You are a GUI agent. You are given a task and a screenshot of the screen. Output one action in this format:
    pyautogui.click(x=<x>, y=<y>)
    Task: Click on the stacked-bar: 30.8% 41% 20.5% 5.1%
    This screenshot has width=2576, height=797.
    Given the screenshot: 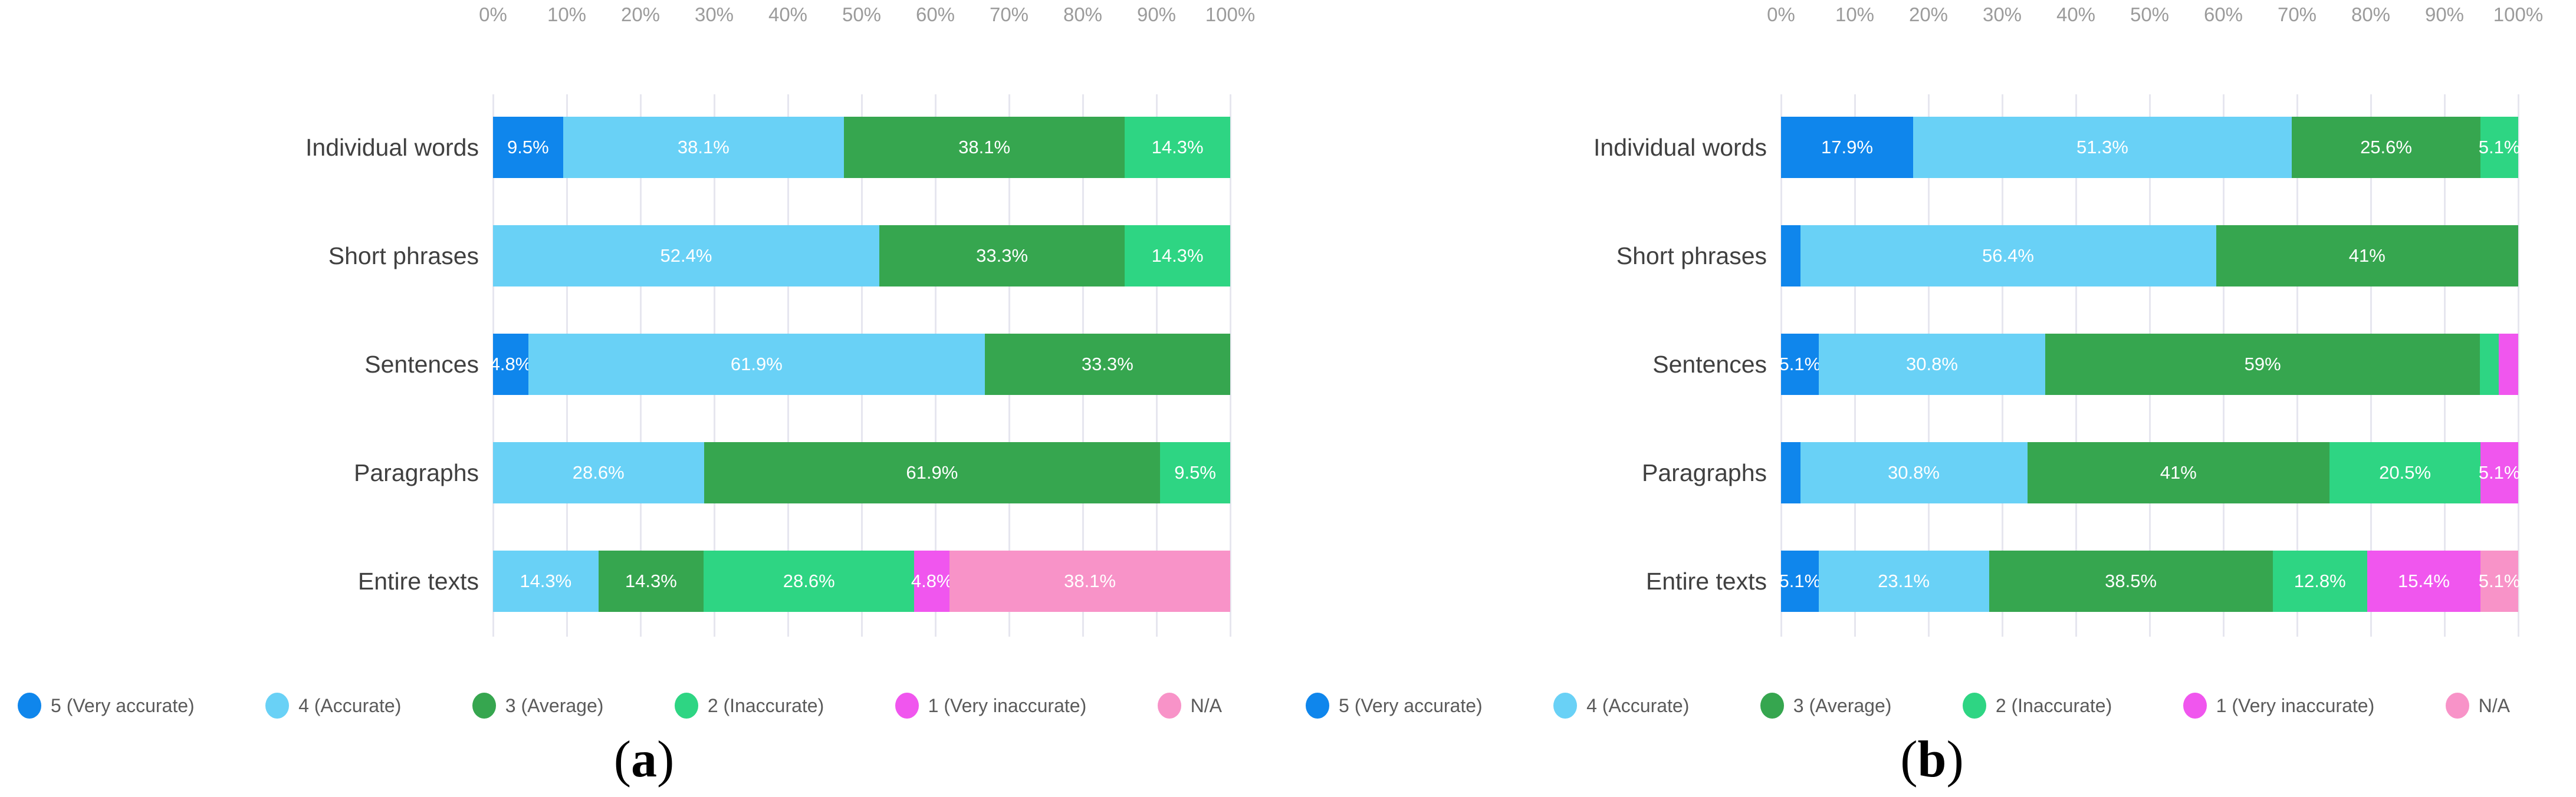 What is the action you would take?
    pyautogui.click(x=2150, y=473)
    